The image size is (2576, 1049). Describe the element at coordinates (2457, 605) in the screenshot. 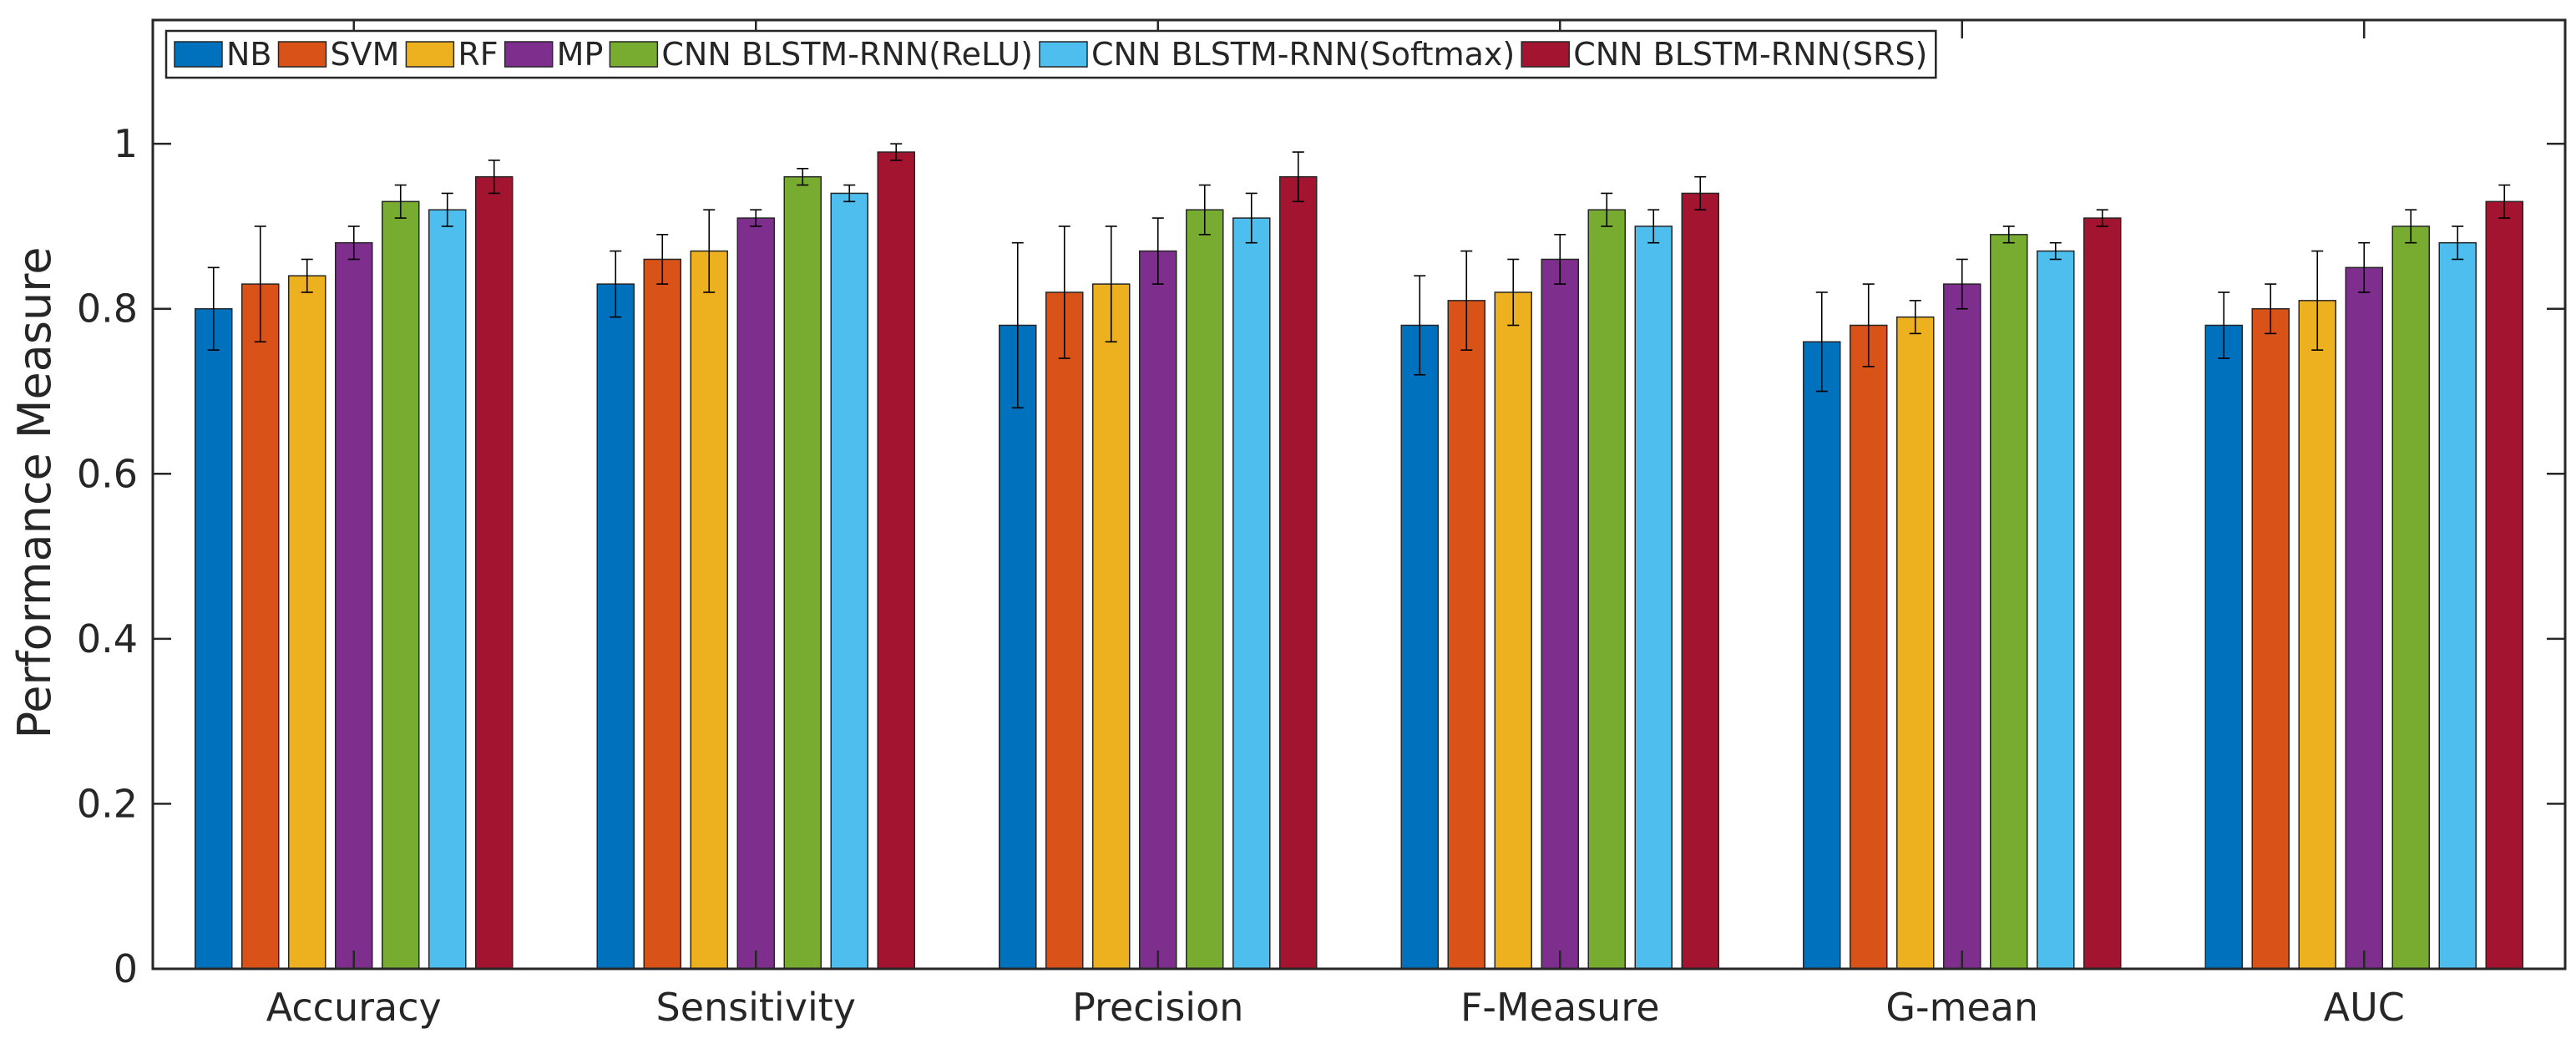

I see `bar-cnn-blstm-rnn-softmax--auc` at that location.